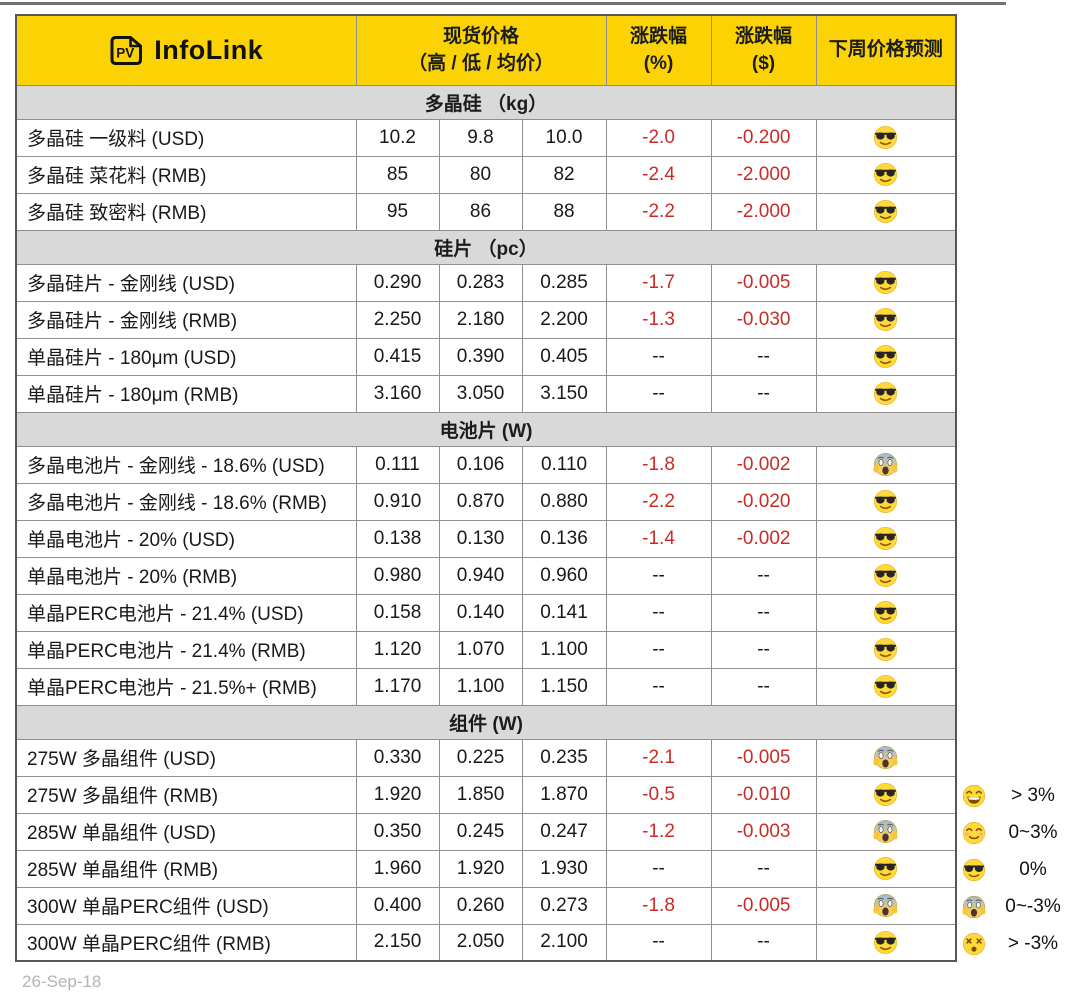 This screenshot has width=1080, height=1005. Describe the element at coordinates (397, 831) in the screenshot. I see `cell-high: 0.350` at that location.